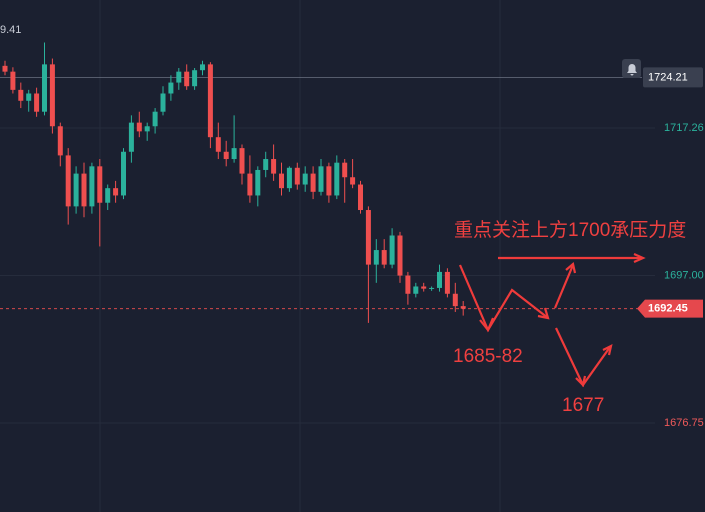 The image size is (705, 512). I want to click on crosshair-label-box, so click(673, 77).